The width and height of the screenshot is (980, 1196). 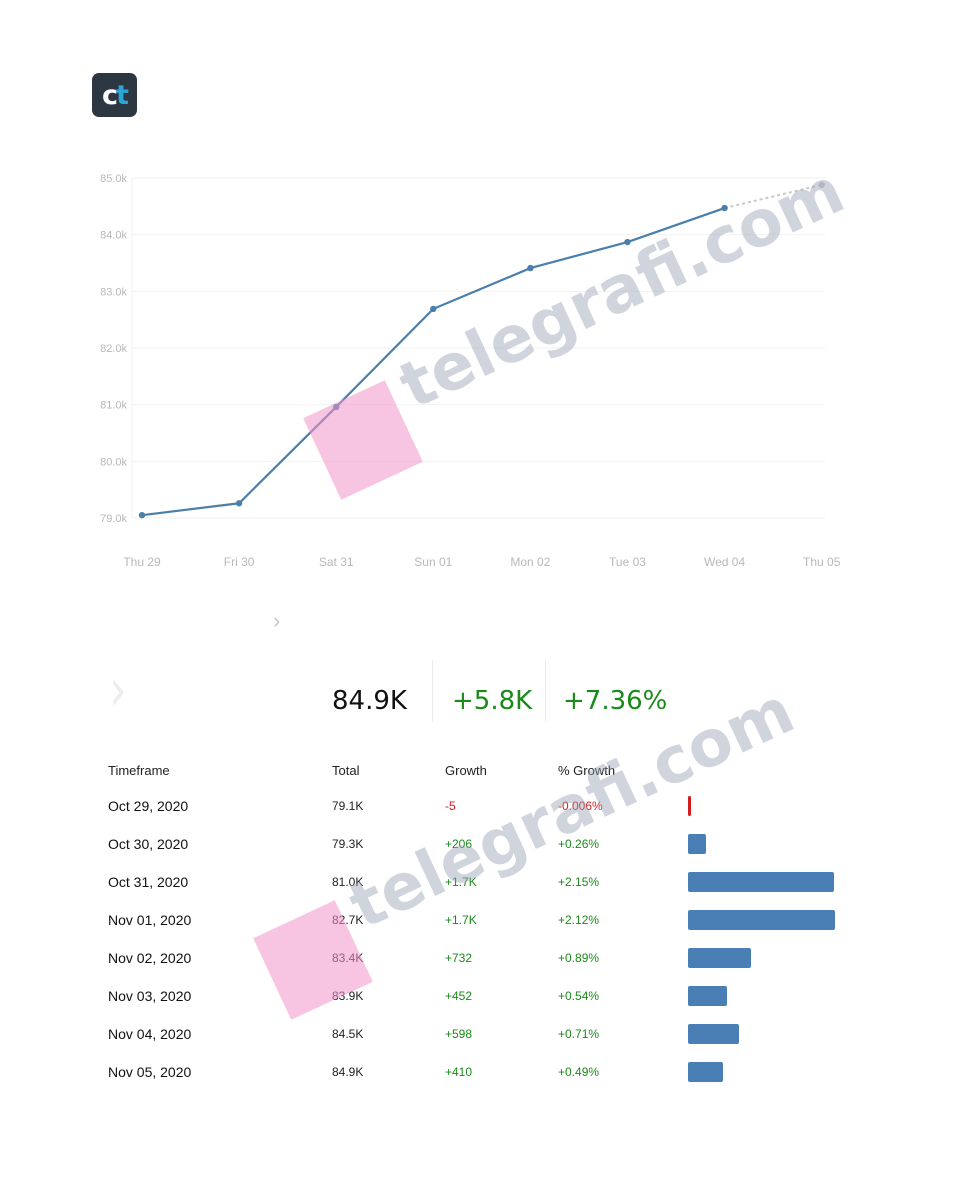 I want to click on header-timeframe: Timeframe, so click(x=139, y=770).